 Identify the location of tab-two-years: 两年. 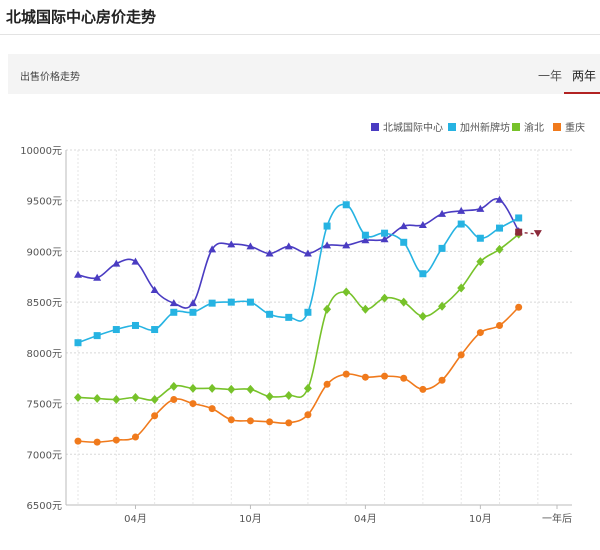
(584, 76).